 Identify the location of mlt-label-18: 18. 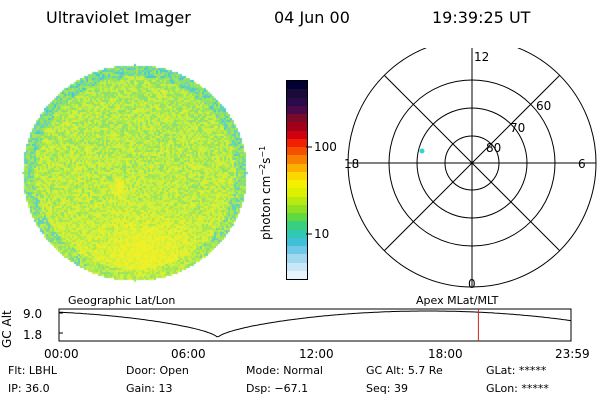
(351, 164).